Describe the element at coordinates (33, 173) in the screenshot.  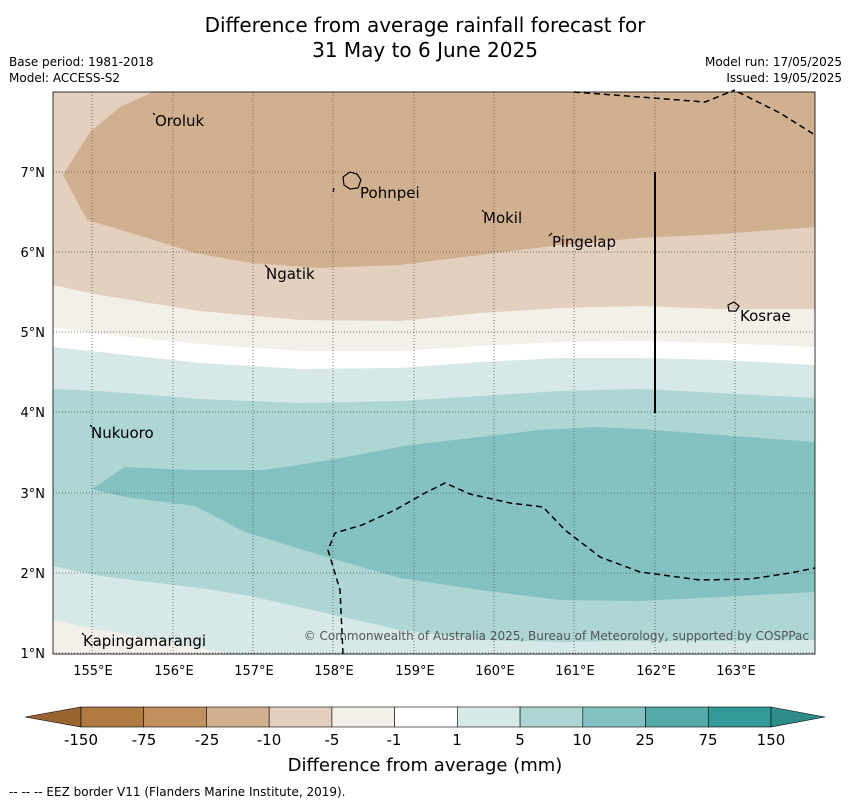
I see `y-tick-7n: 7°N` at that location.